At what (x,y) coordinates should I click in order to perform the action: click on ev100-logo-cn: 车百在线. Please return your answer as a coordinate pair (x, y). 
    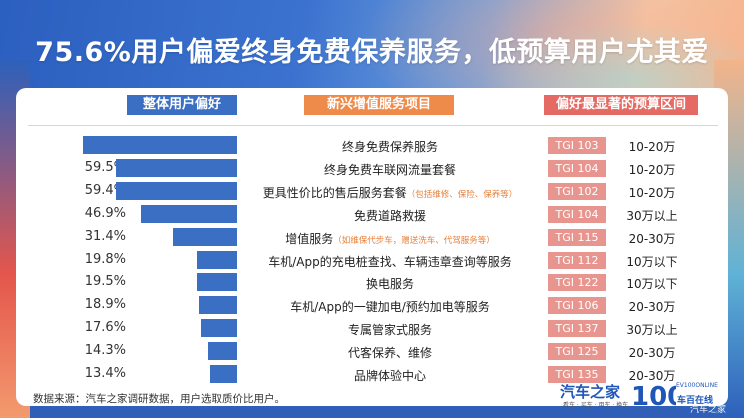
    Looking at the image, I should click on (695, 401).